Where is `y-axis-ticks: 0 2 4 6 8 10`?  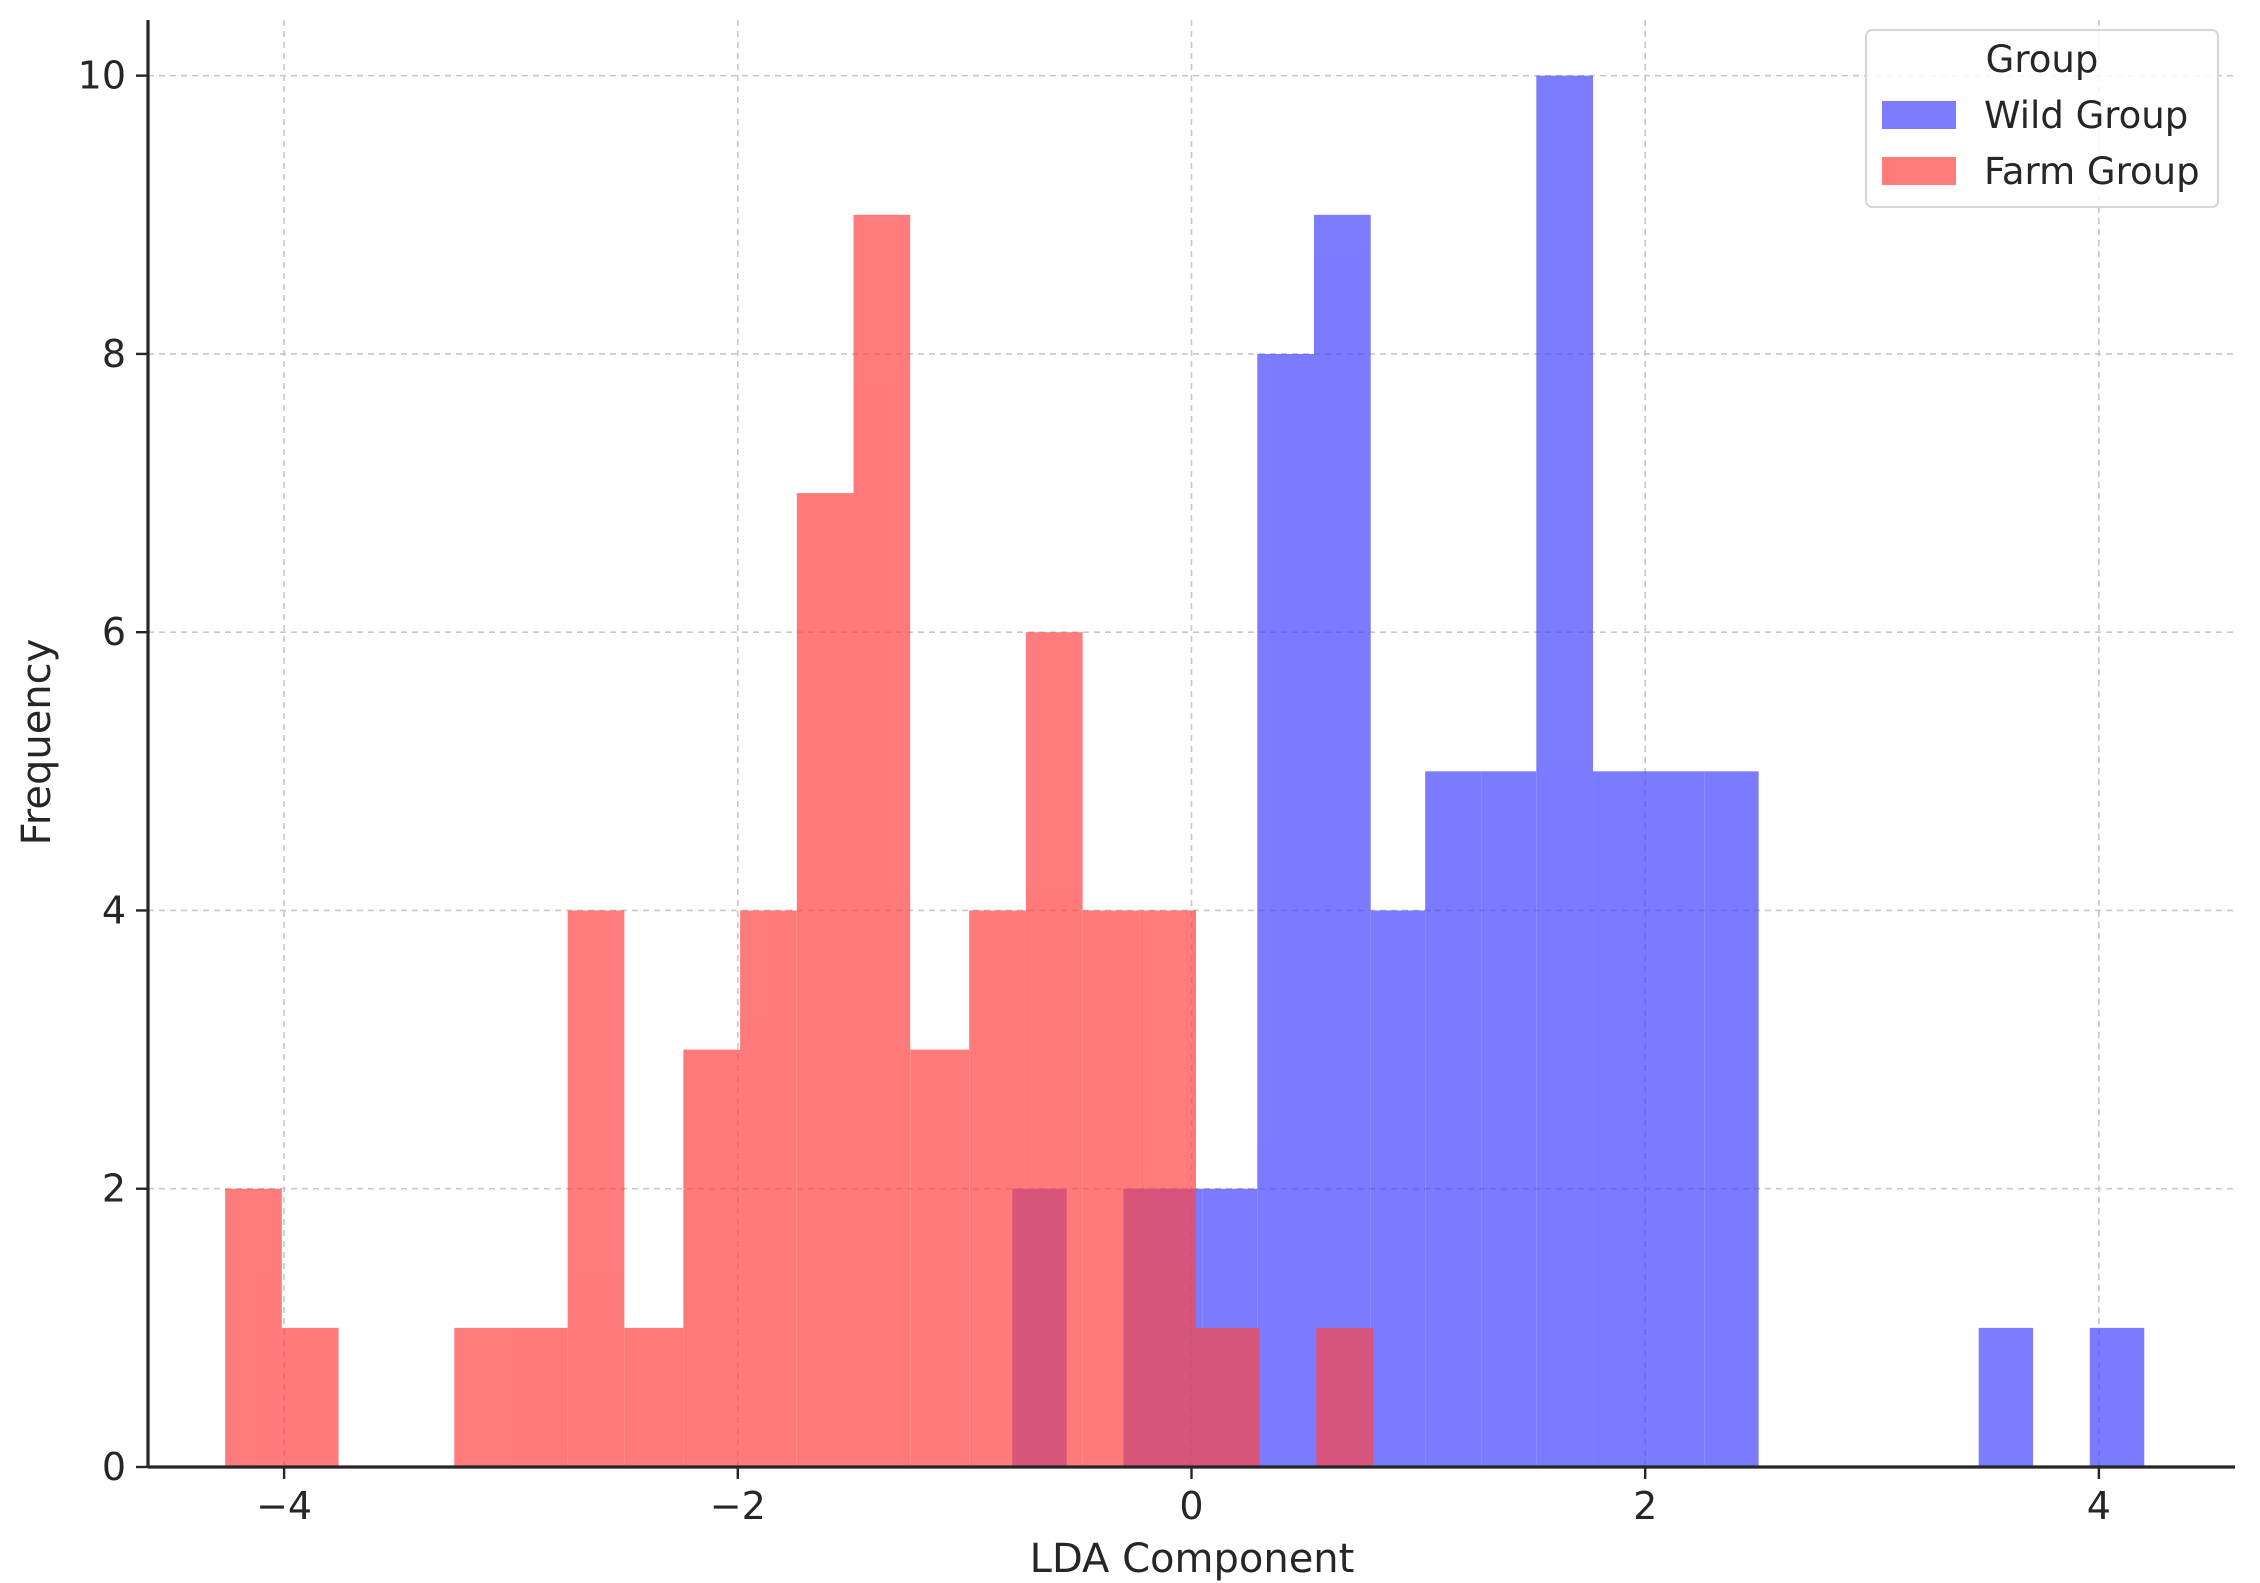 y-axis-ticks: 0 2 4 6 8 10 is located at coordinates (113, 771).